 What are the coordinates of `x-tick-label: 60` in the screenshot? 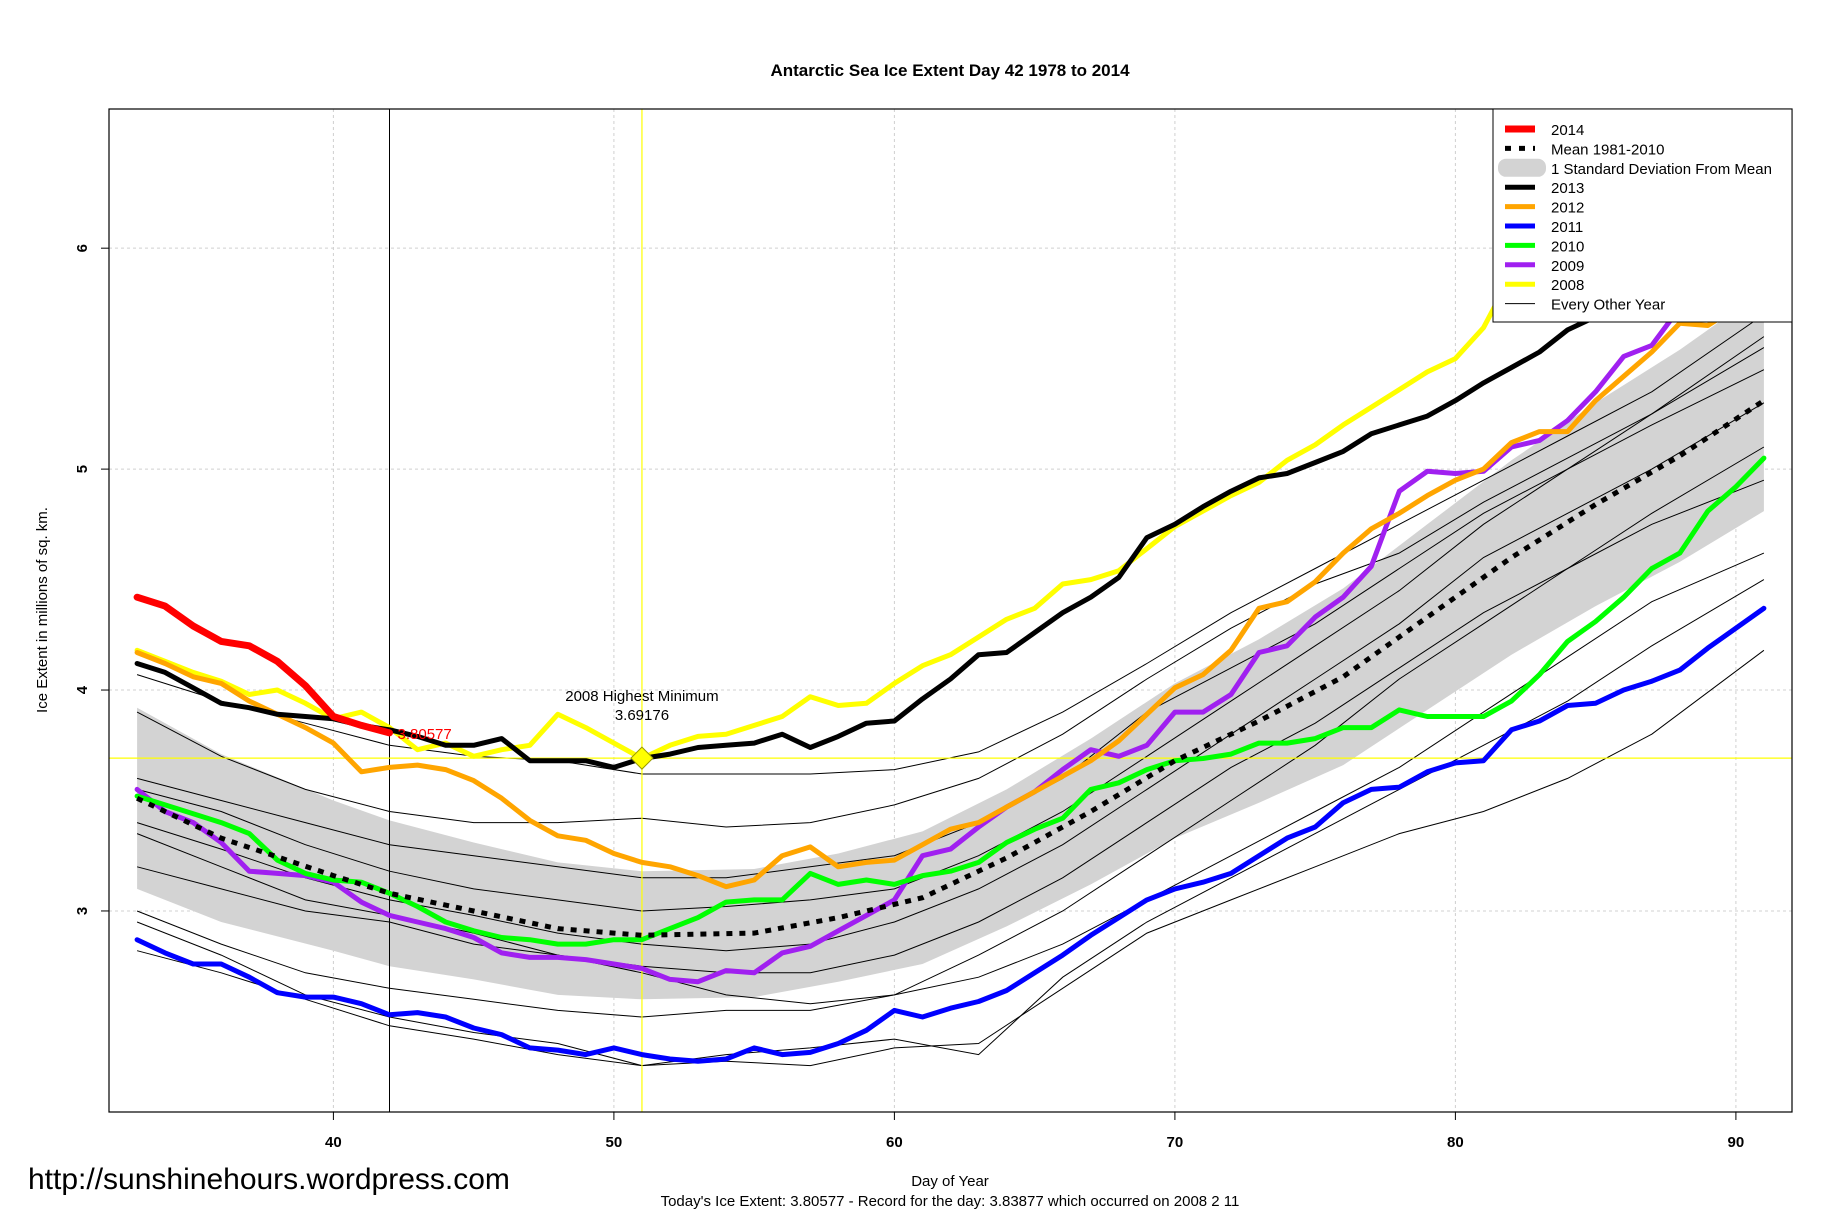 It's located at (894, 1142).